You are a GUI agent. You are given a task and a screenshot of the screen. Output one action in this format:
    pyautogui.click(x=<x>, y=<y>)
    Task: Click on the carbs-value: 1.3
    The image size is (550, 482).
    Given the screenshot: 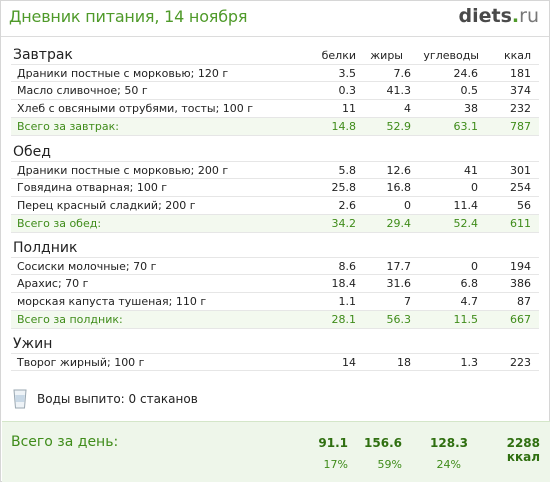 What is the action you would take?
    pyautogui.click(x=469, y=362)
    